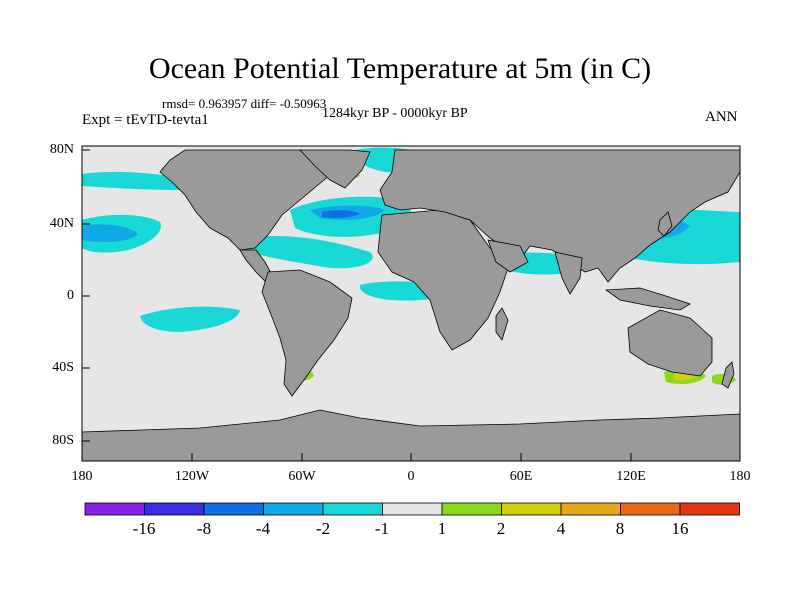 This screenshot has width=800, height=600. I want to click on y-tick-80n: 80N, so click(61, 149).